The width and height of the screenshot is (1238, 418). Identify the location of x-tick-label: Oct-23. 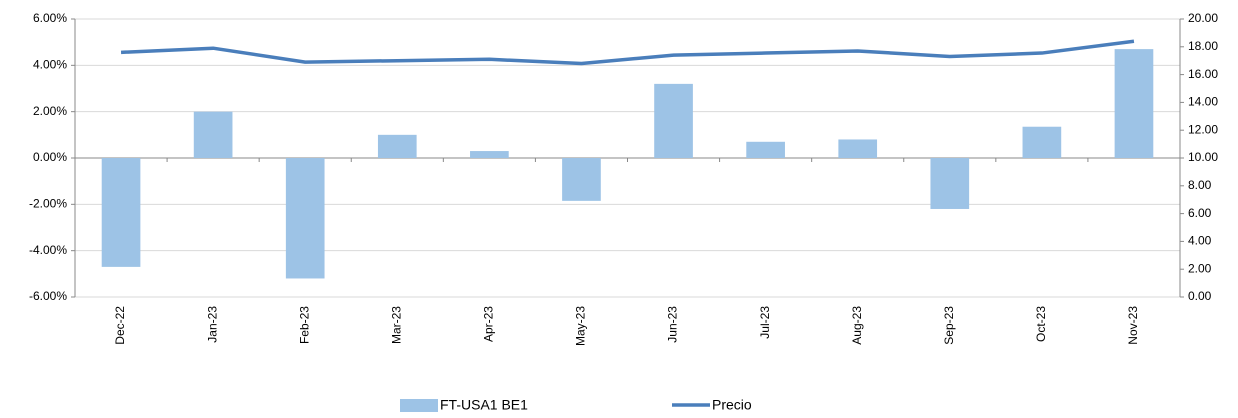
(1041, 324).